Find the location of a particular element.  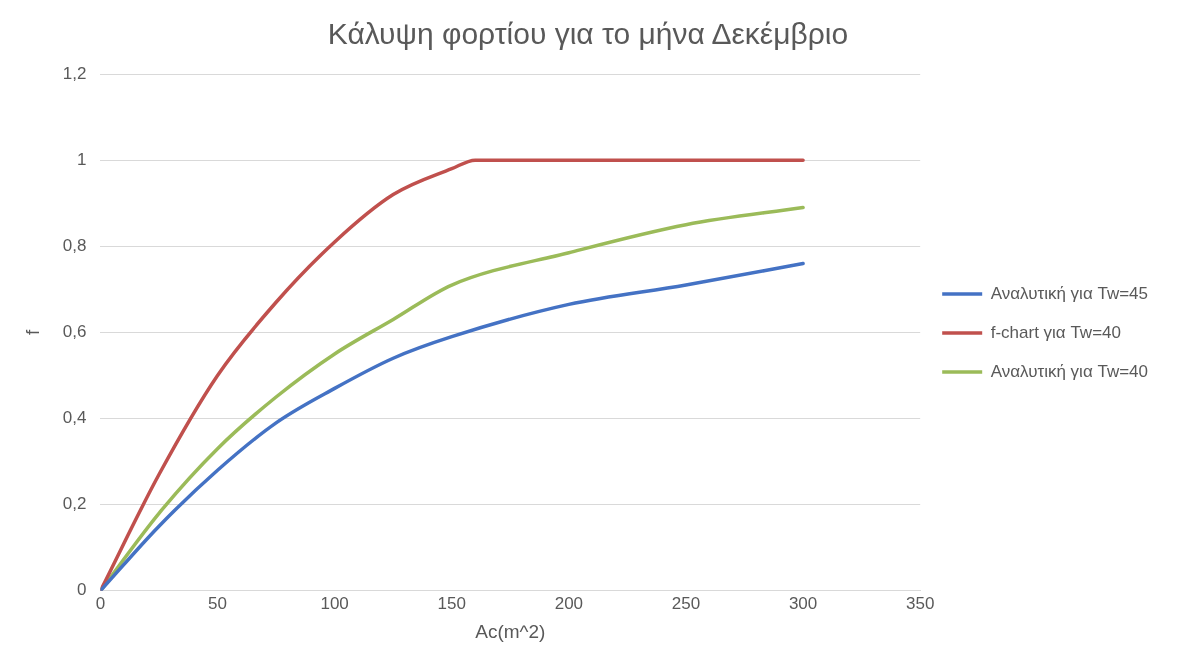

x-tick-label: 200 is located at coordinates (569, 603).